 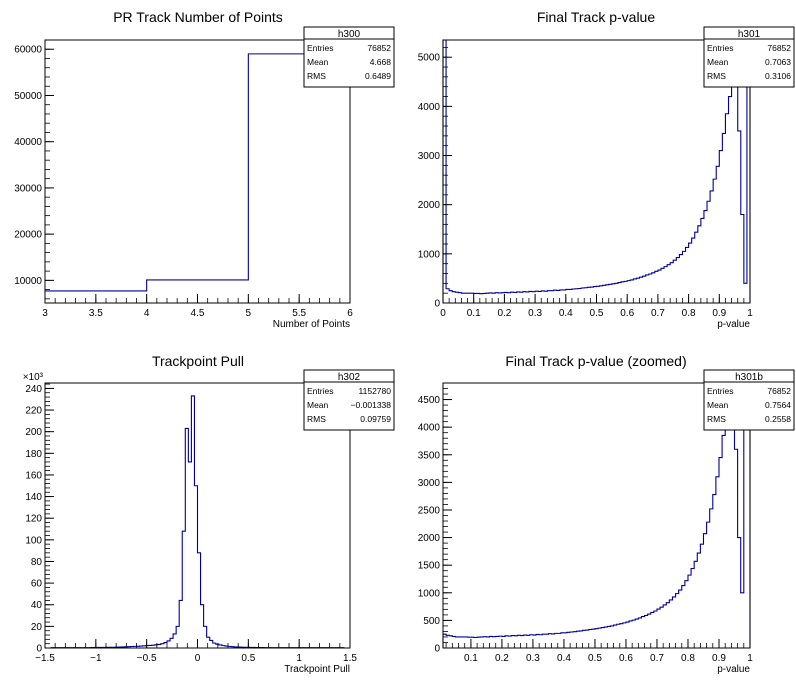 I want to click on y-tick-label: 3500, so click(x=429, y=455).